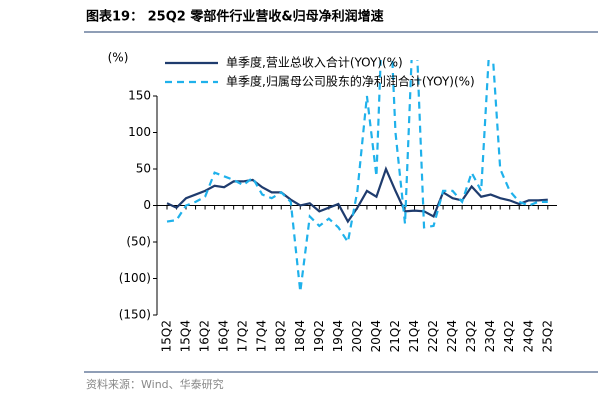 This screenshot has height=403, width=616. What do you see at coordinates (135, 278) in the screenshot?
I see `y-tick-label: (100)` at bounding box center [135, 278].